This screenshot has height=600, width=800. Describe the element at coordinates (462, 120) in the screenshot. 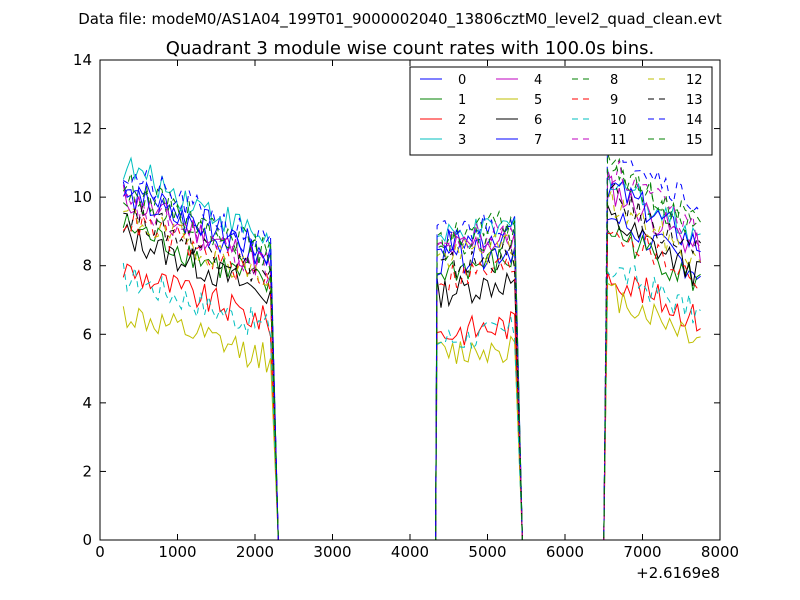

I see `legend-label-2: 2` at that location.